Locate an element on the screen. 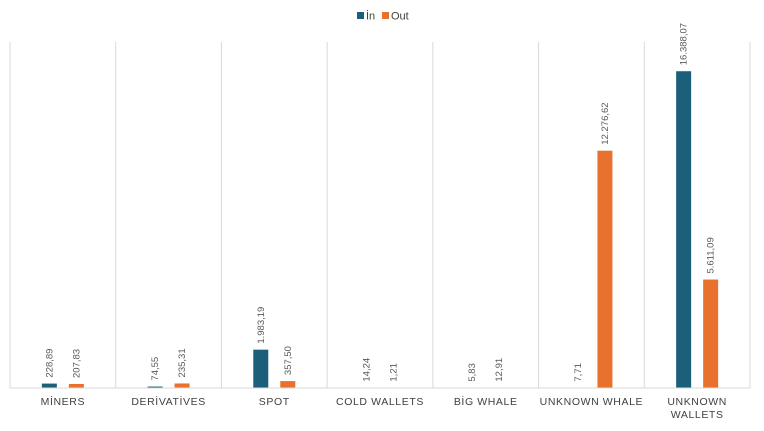 The image size is (764, 431). category-label: SPOT is located at coordinates (274, 402).